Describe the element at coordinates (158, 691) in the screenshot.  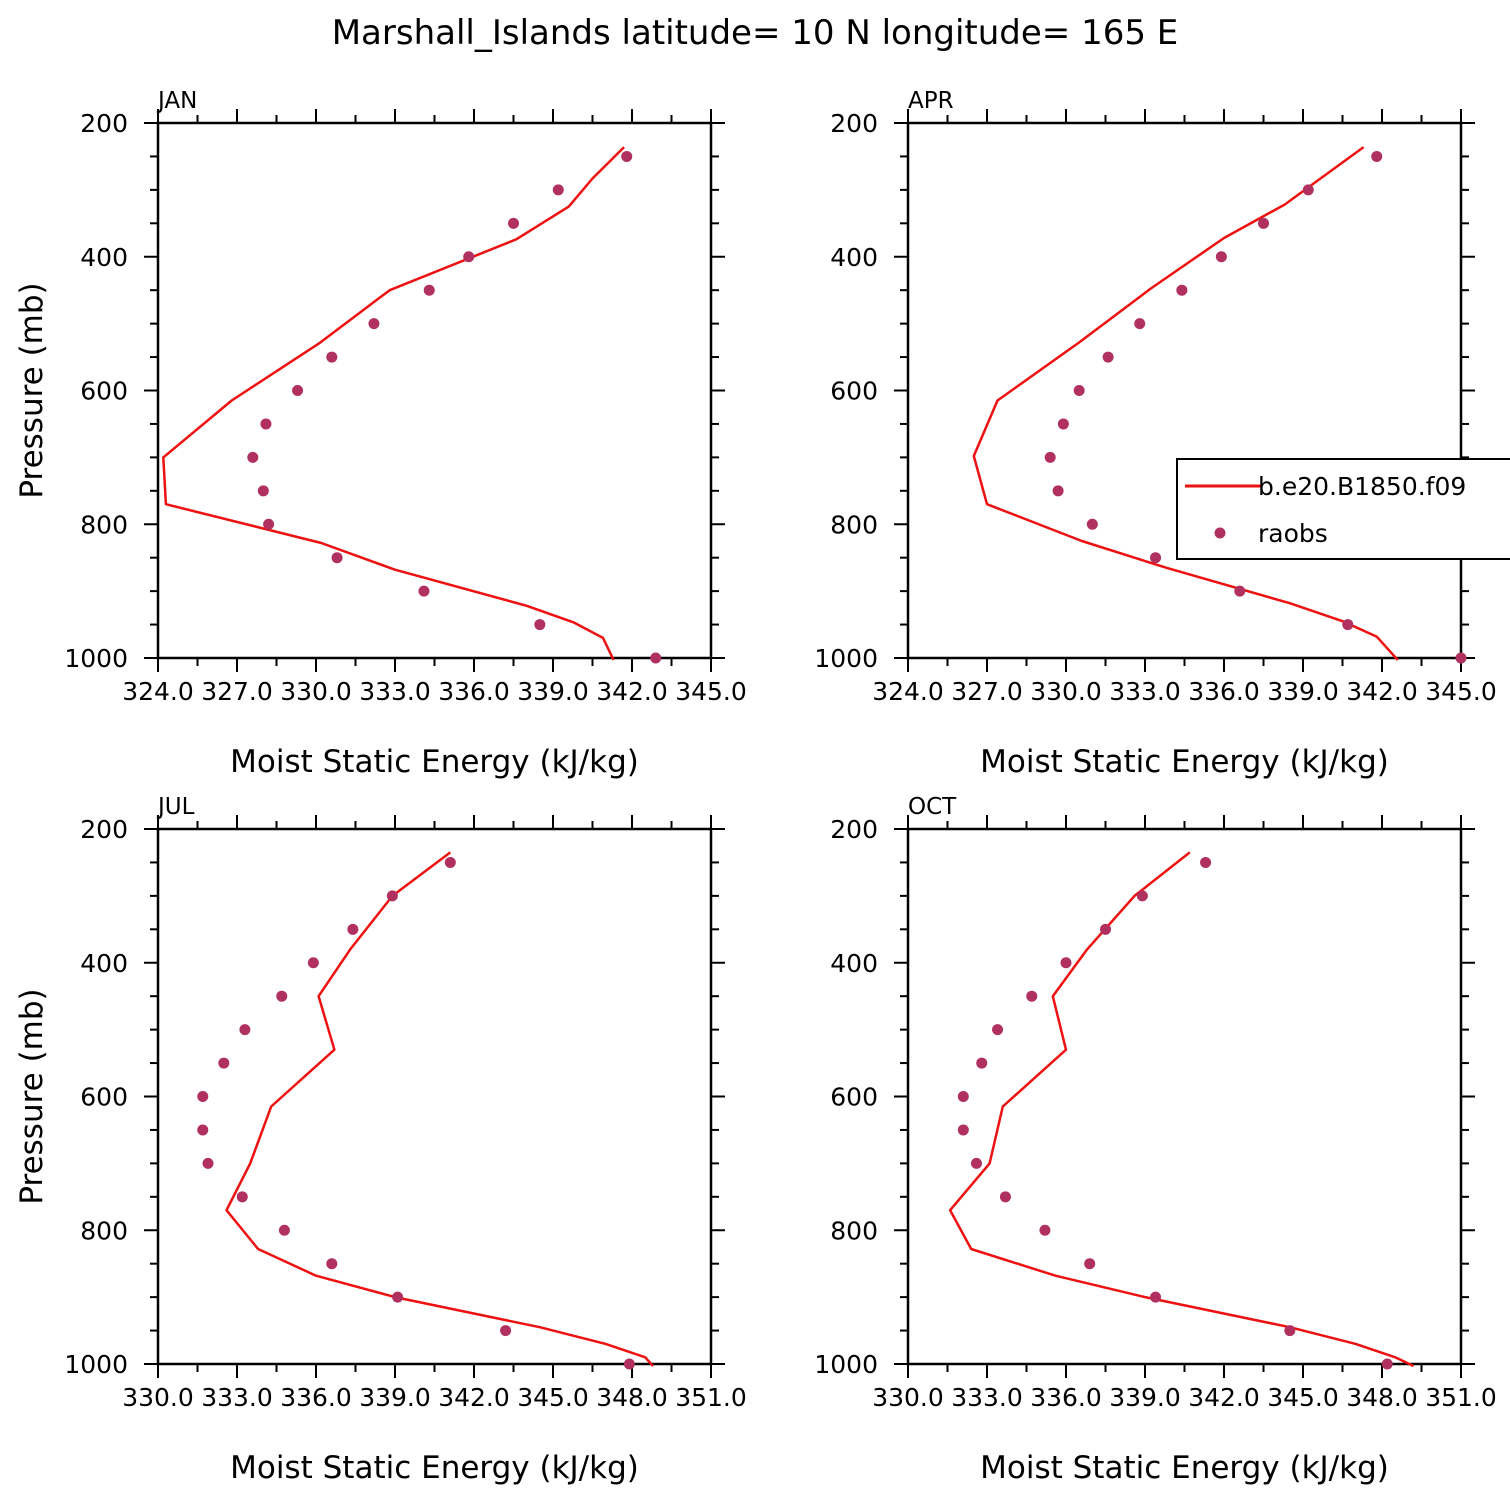
I see `x-tick-label: 324.0` at that location.